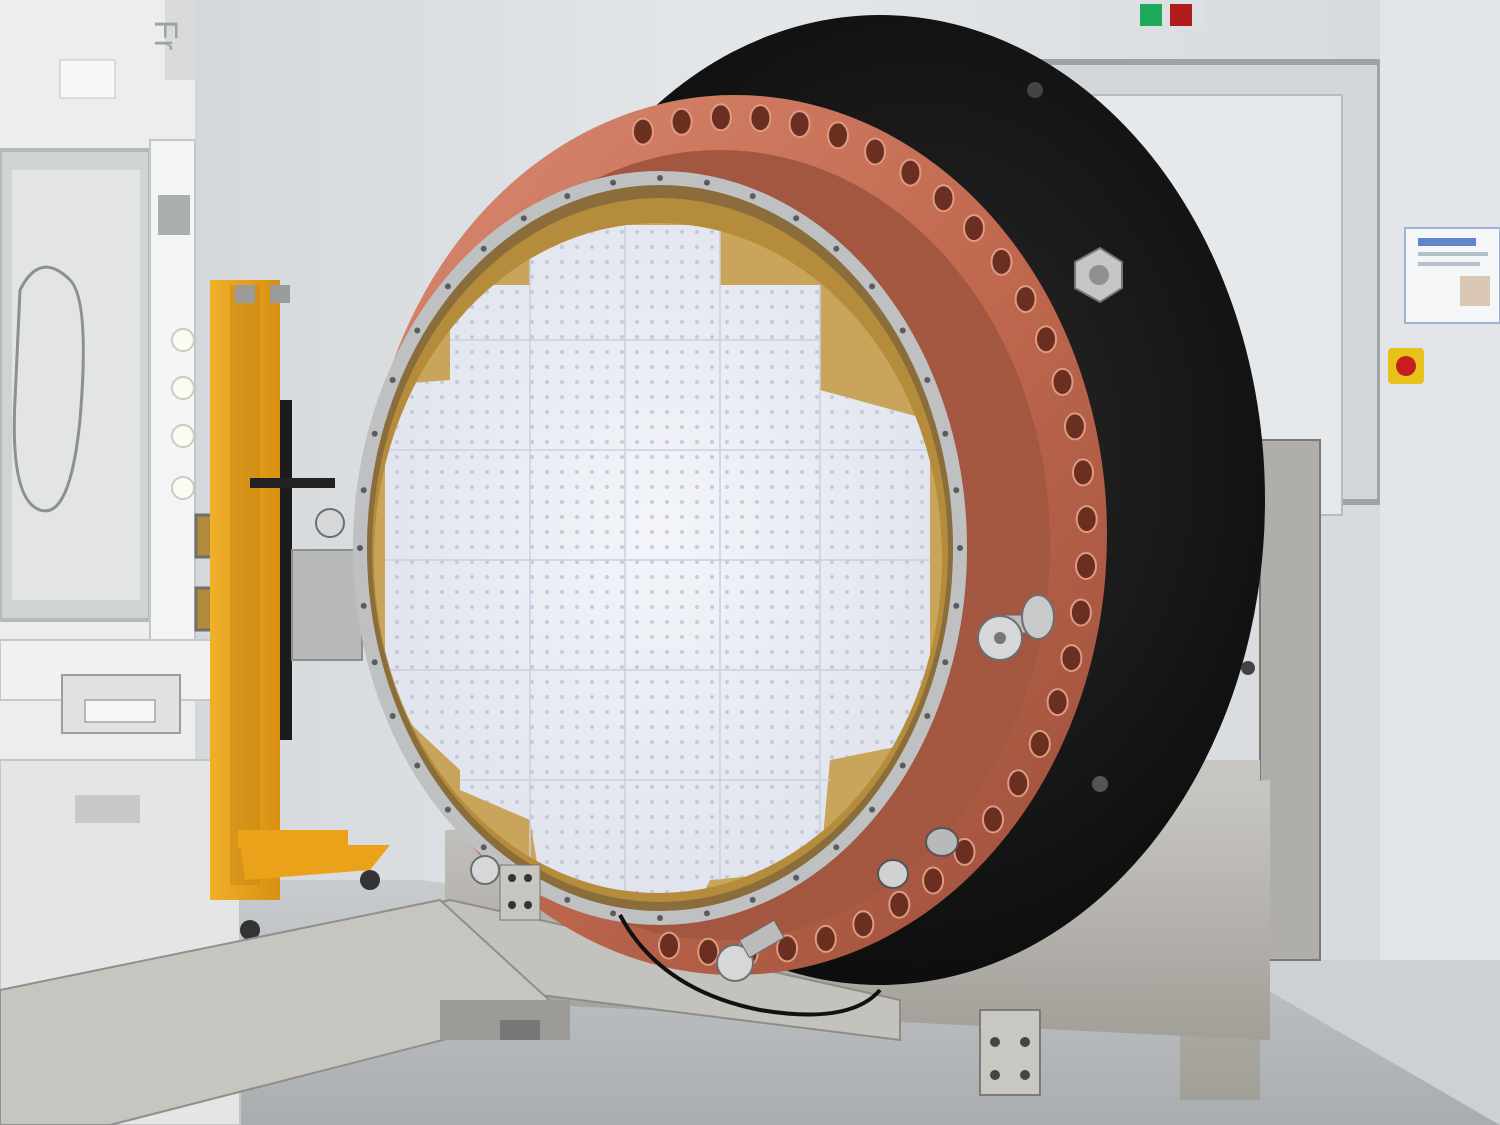 Image resolution: width=1500 pixels, height=1125 pixels. What do you see at coordinates (1167, 15) in the screenshot?
I see `exit-lights` at bounding box center [1167, 15].